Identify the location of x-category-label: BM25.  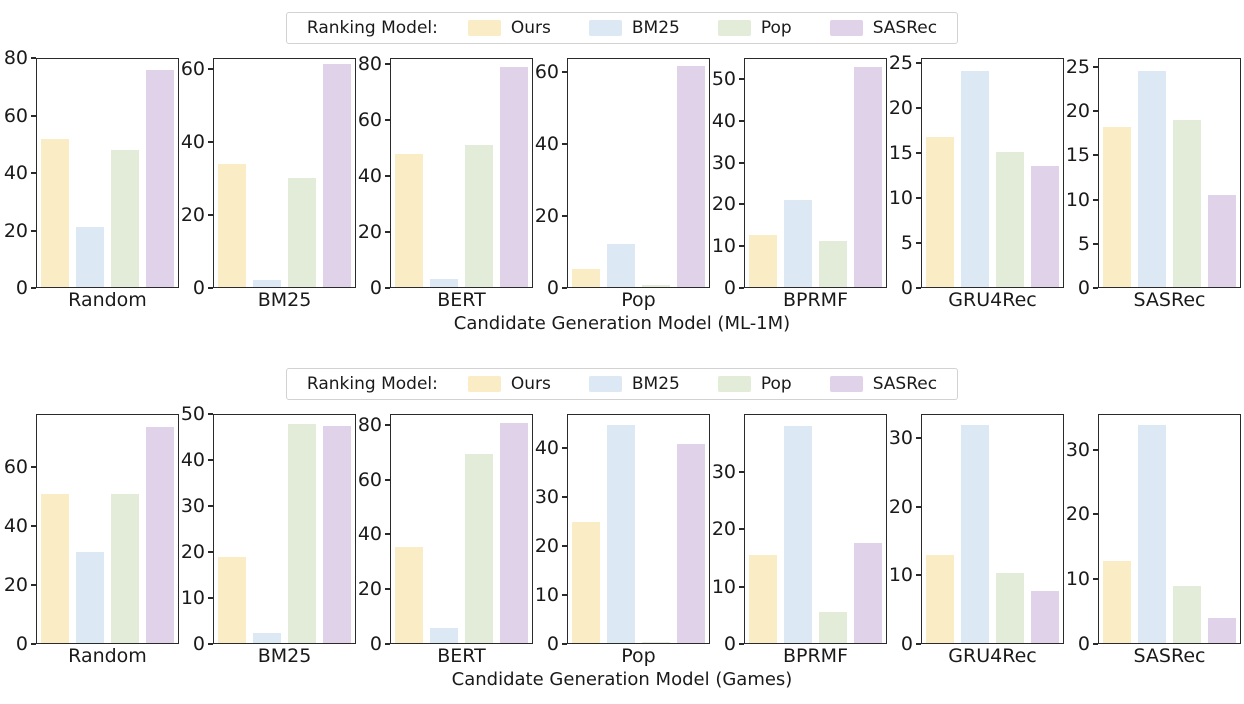
(284, 300).